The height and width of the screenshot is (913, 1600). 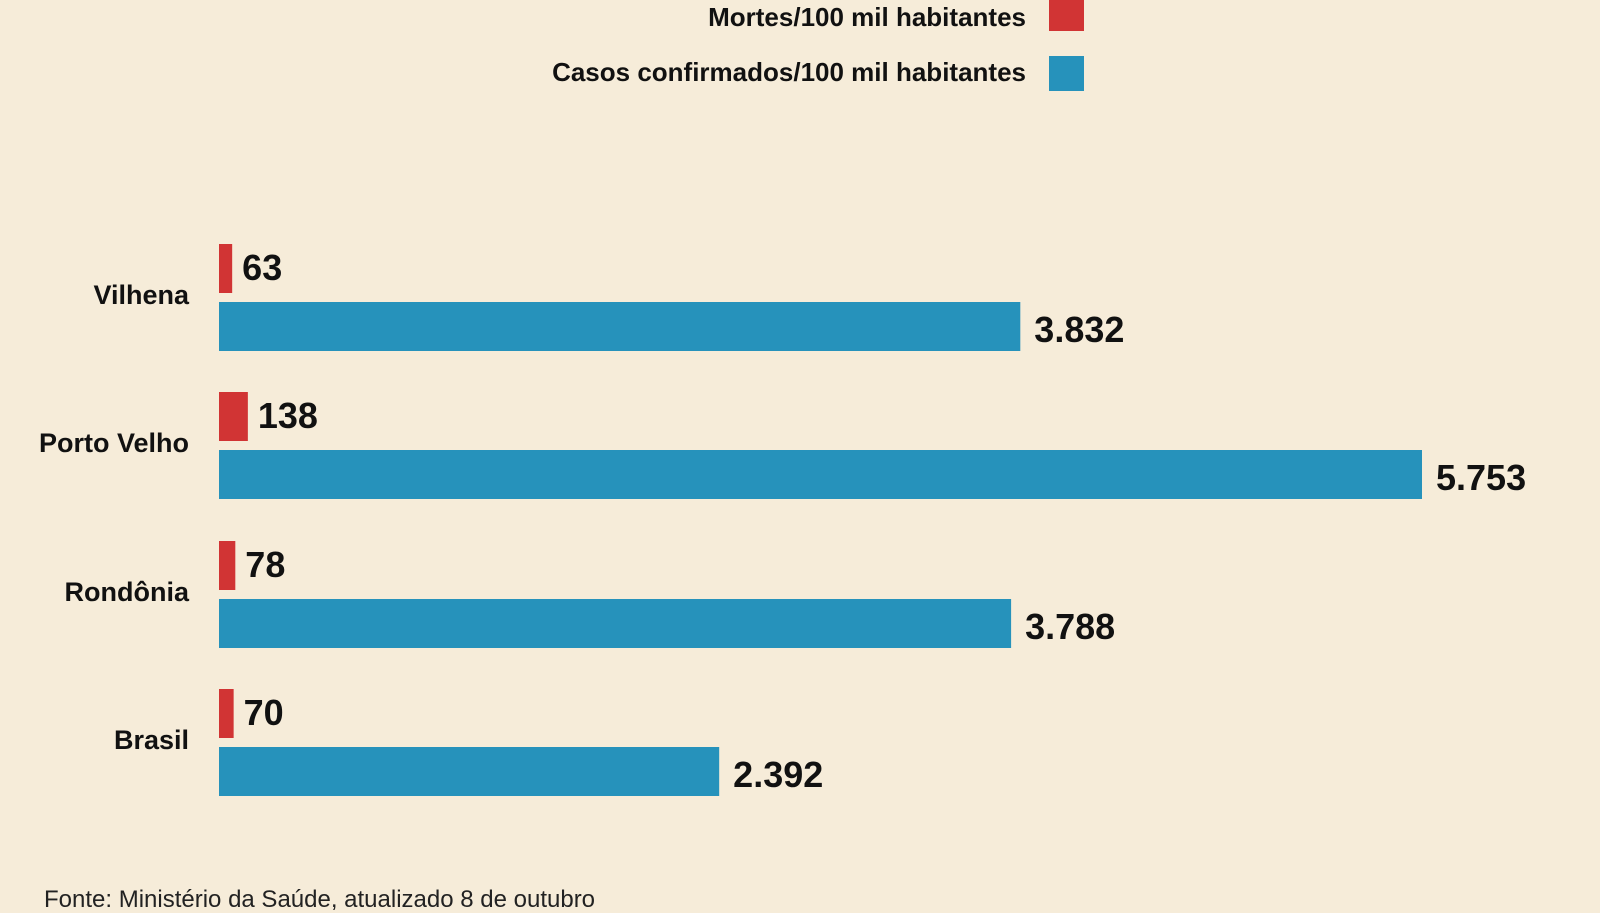 I want to click on value-label-cases-vilhena: 3.832, so click(x=1079, y=329).